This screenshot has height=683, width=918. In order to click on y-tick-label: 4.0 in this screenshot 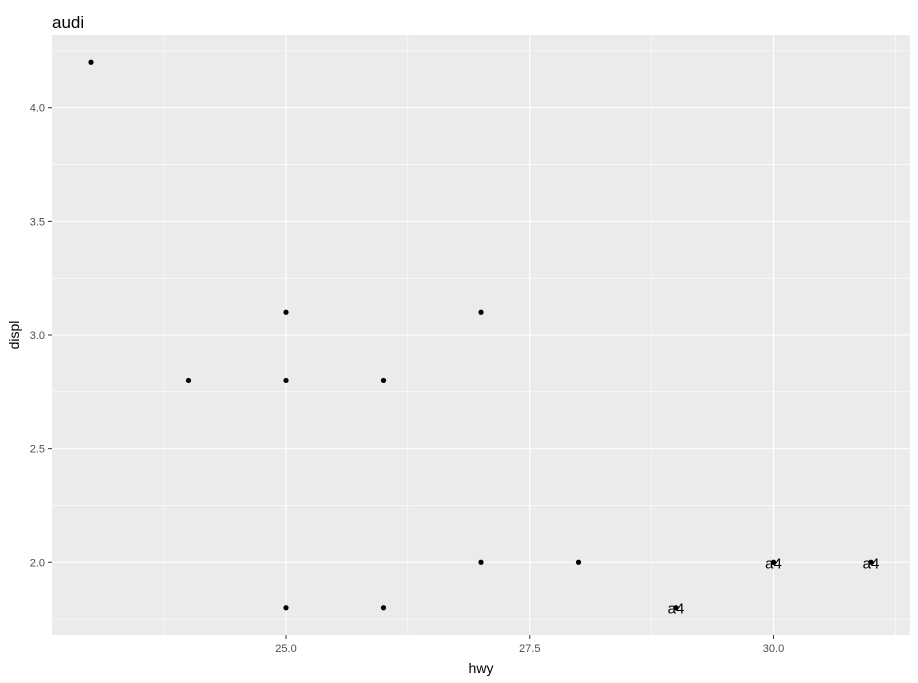, I will do `click(37, 109)`.